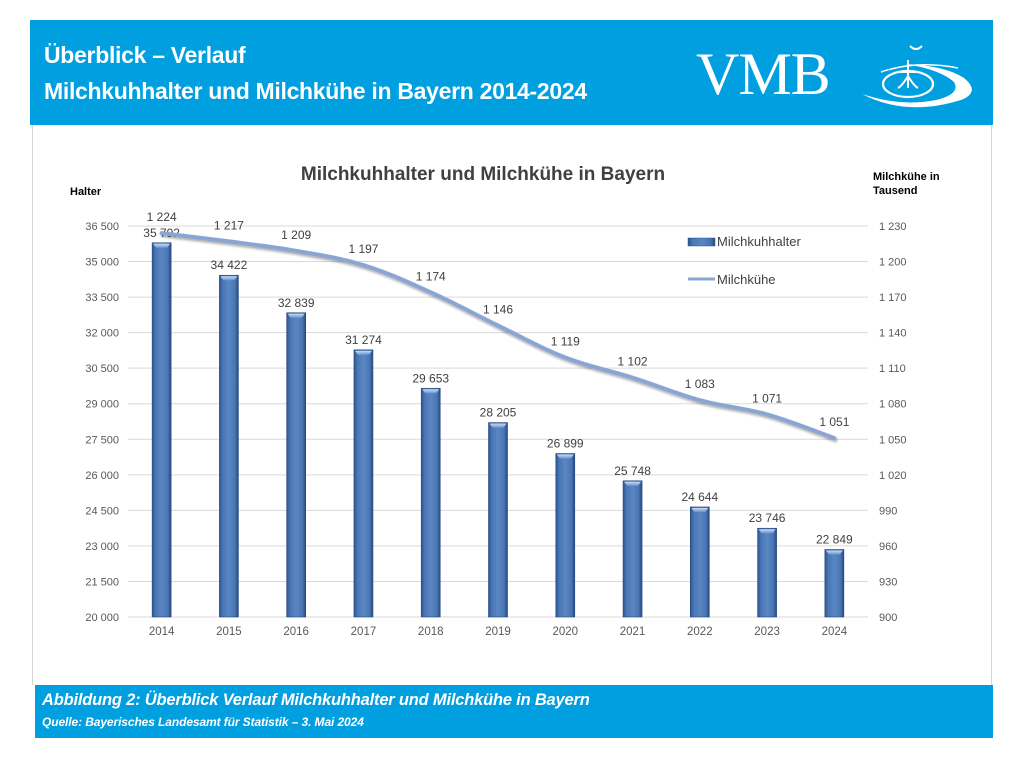  Describe the element at coordinates (145, 55) in the screenshot. I see `header-title-line1: Überblick – Verlauf` at that location.